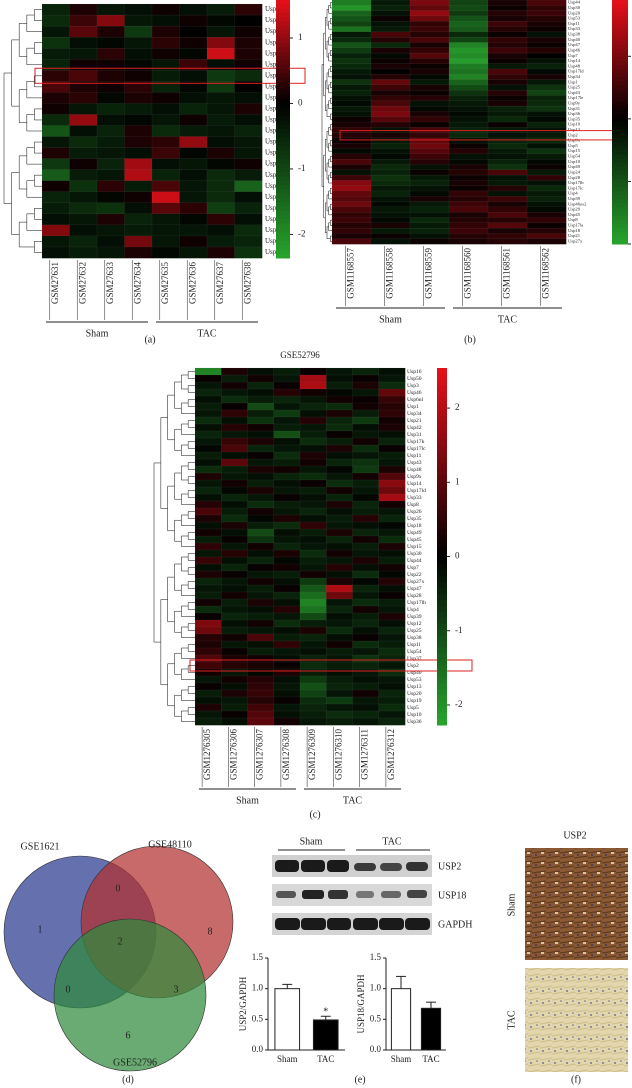 The width and height of the screenshot is (632, 1088). I want to click on row-label: Usp14, so click(274, 53).